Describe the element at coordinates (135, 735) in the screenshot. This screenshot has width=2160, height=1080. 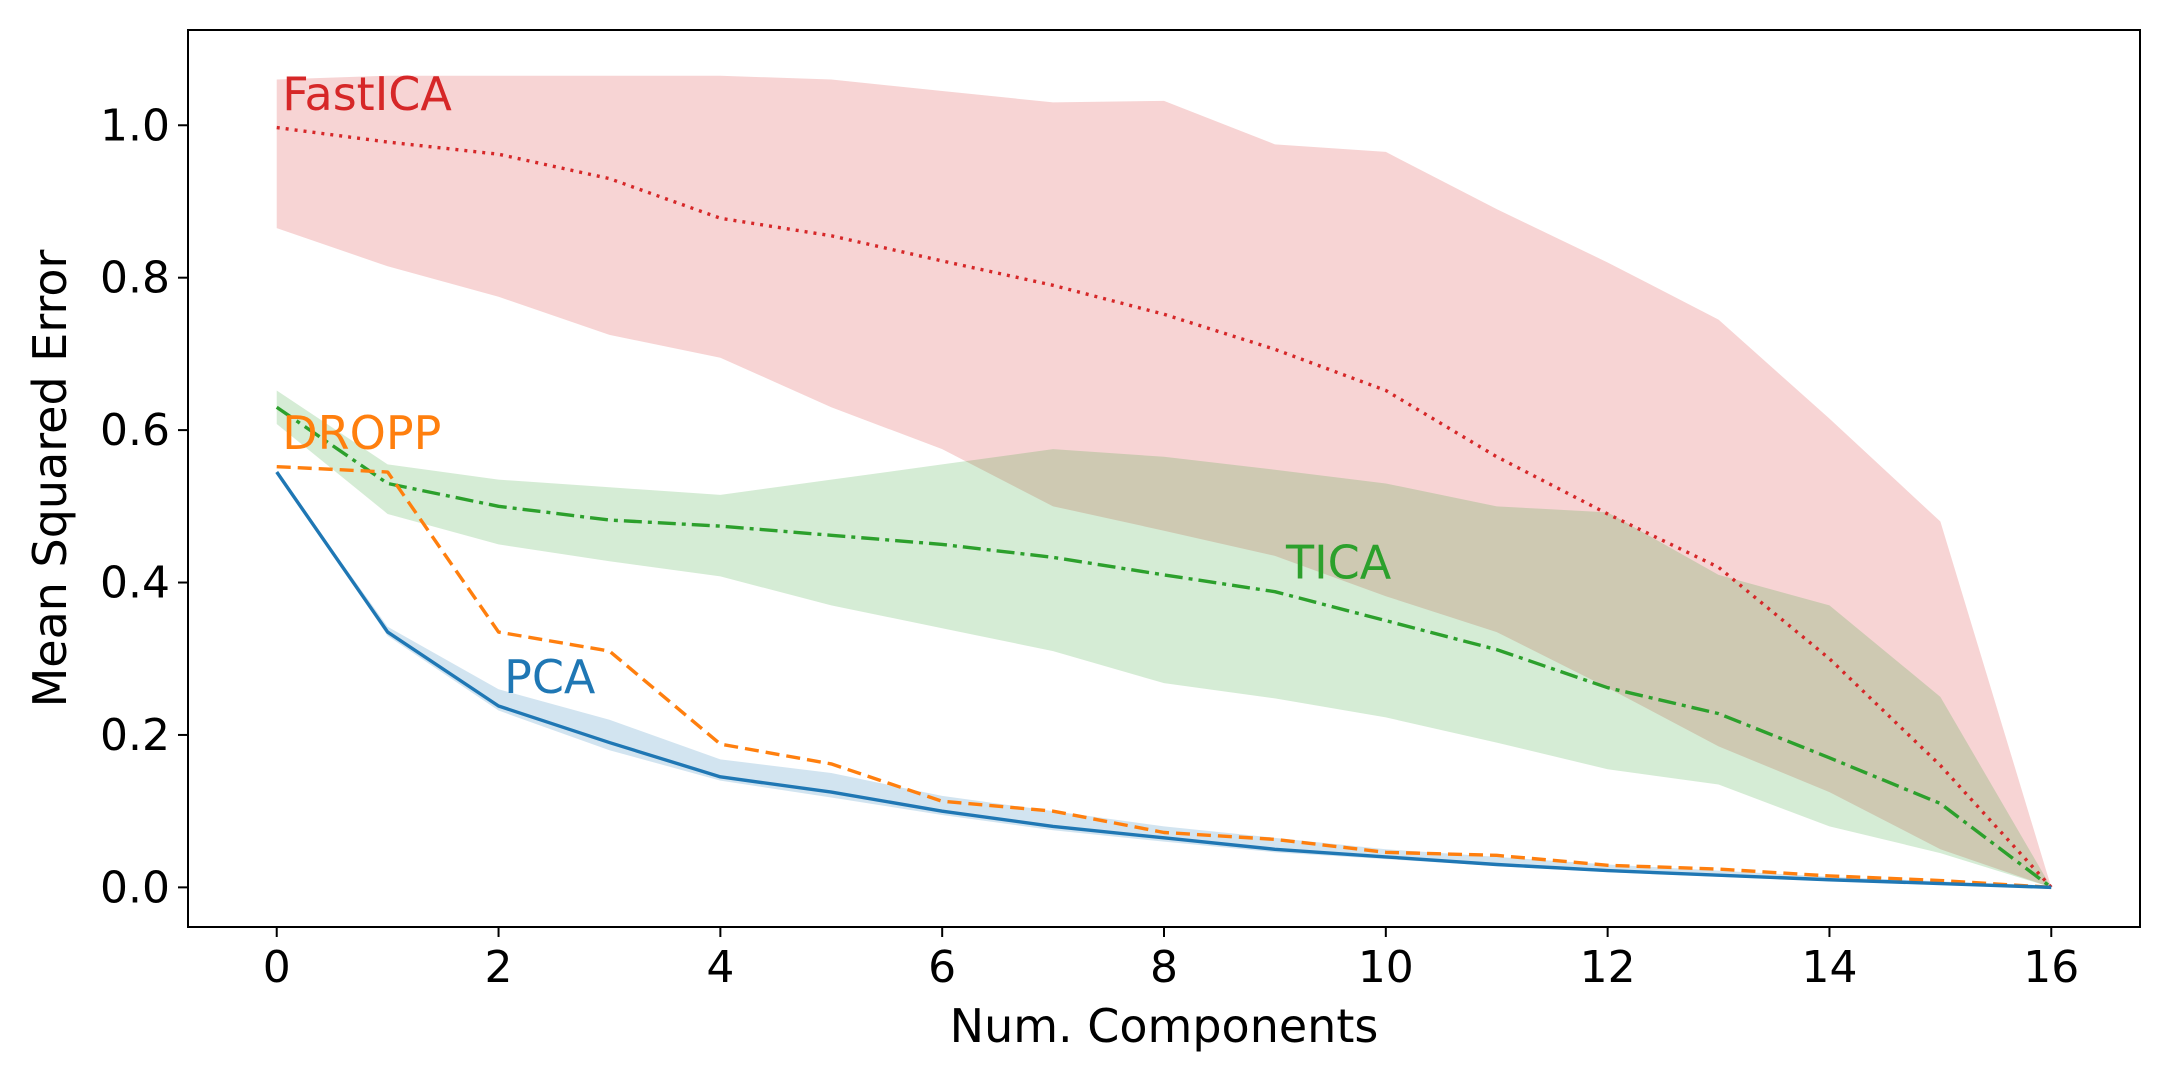
I see `y-tick-label: 0.2` at that location.